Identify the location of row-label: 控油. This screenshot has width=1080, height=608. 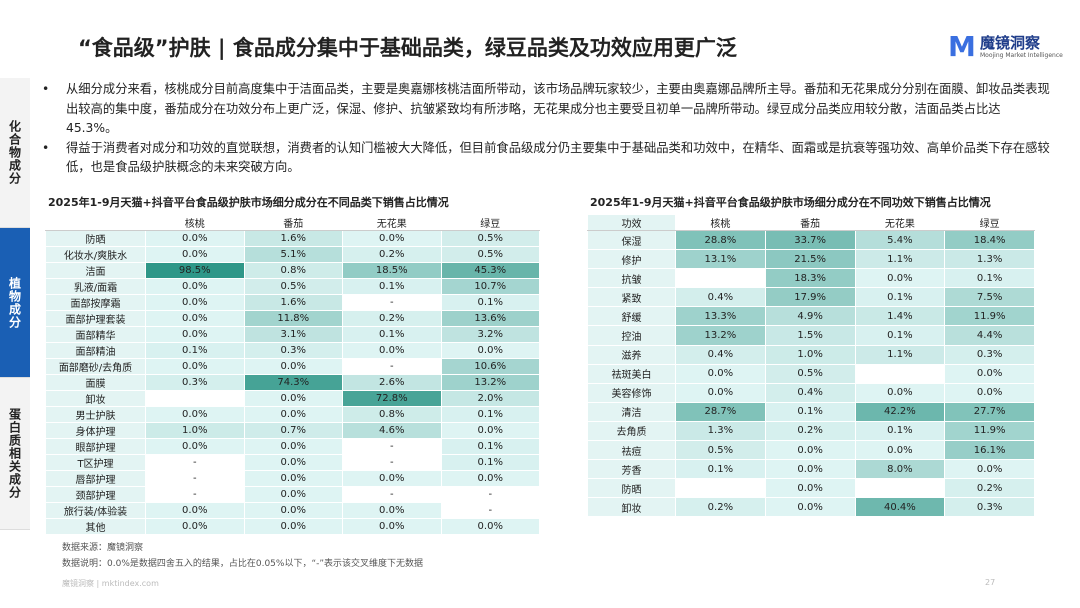
(631, 335).